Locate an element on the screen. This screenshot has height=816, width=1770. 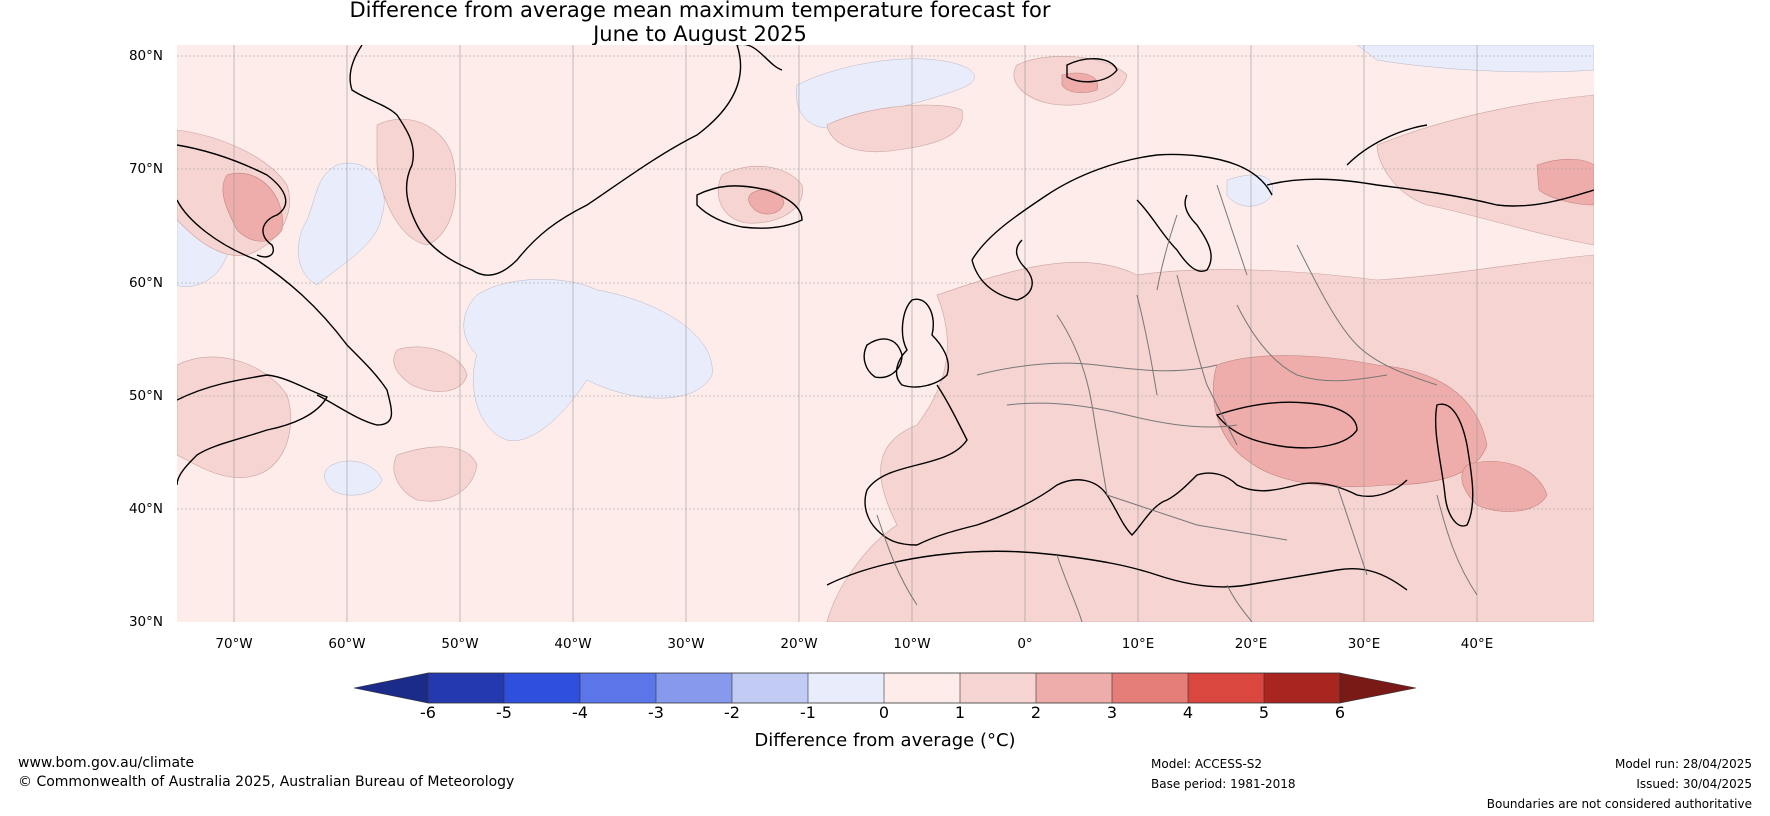
lat-tick-30n: 30°N is located at coordinates (145, 622).